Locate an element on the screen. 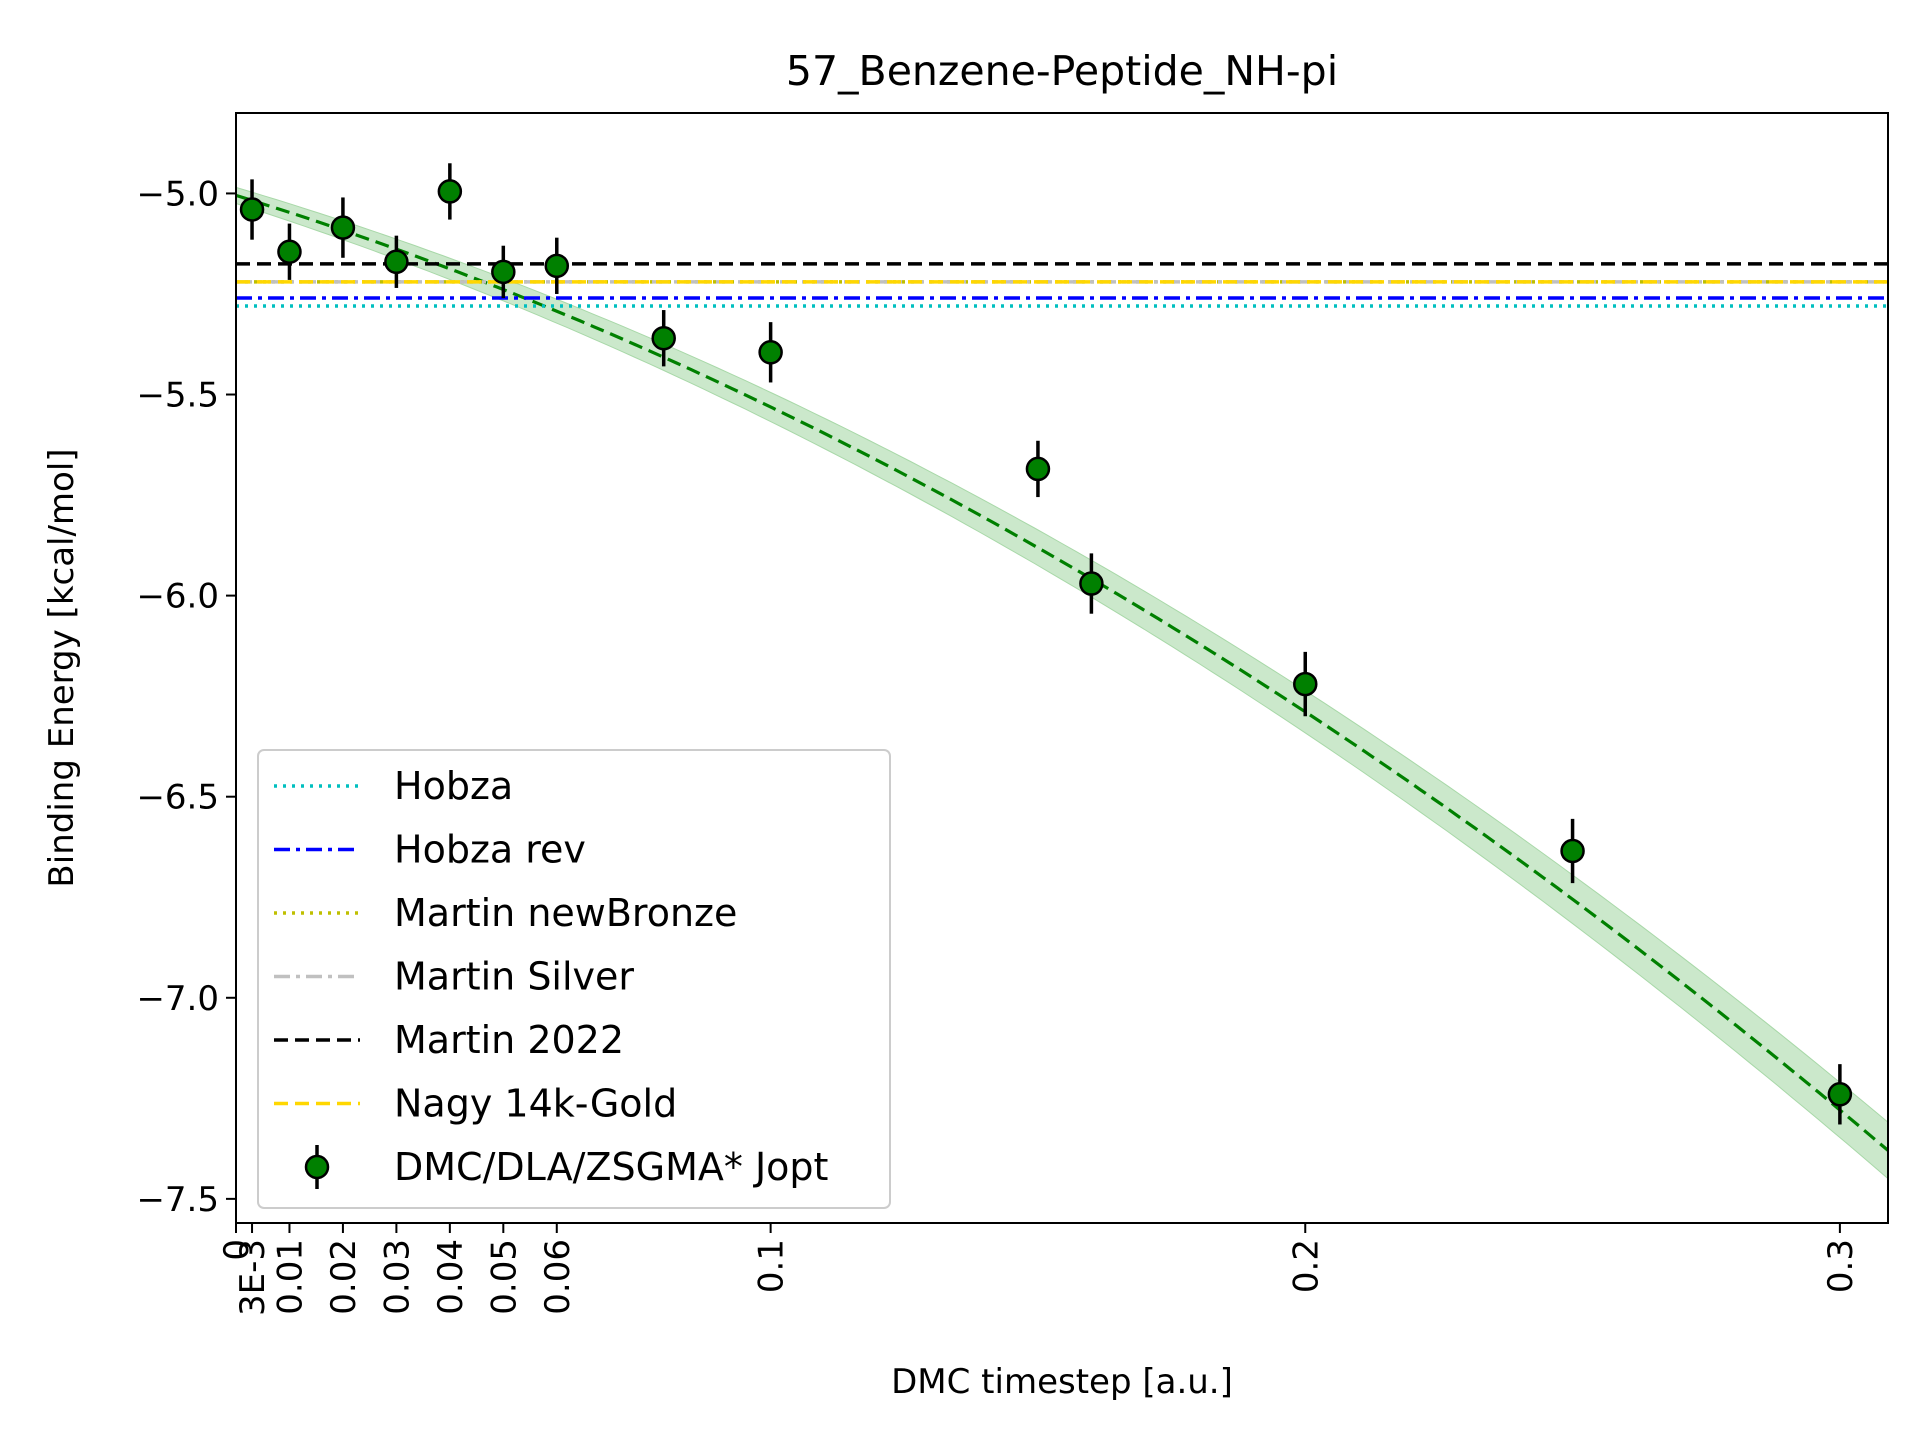  legend-entry-5: Nagy 14k-Gold is located at coordinates (475, 1104).